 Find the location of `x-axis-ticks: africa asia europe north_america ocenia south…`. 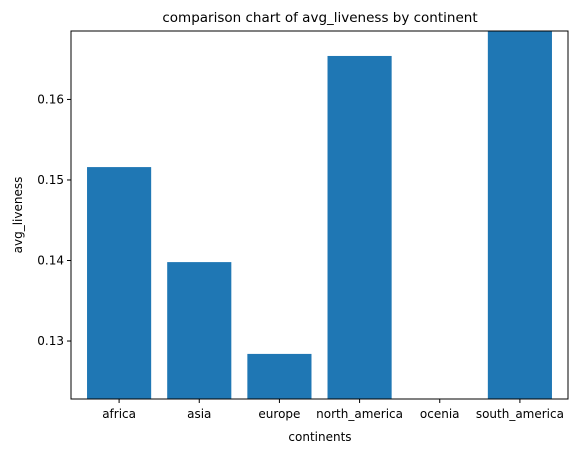

x-axis-ticks: africa asia europe north_america ocenia south… is located at coordinates (333, 410).